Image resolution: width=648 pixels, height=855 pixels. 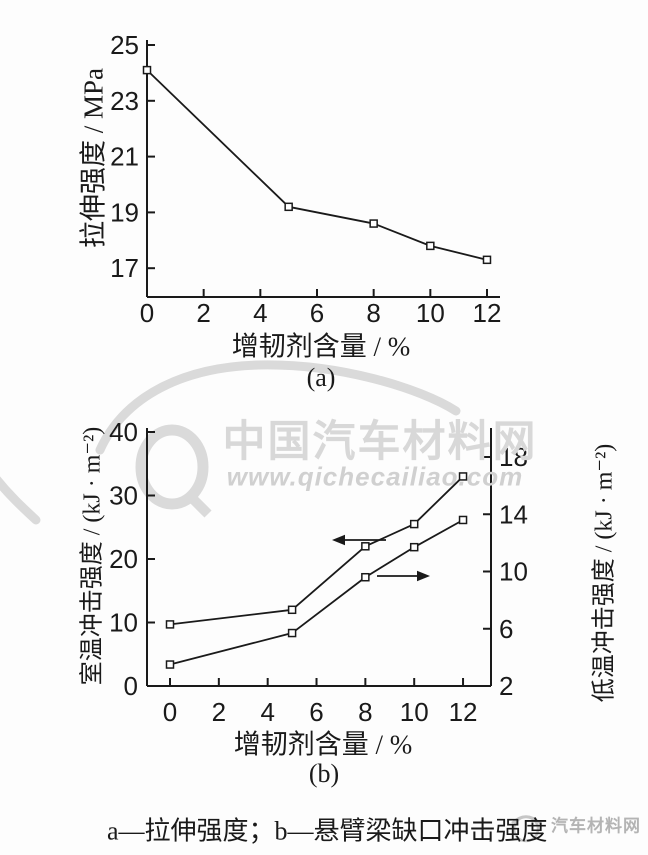 What do you see at coordinates (20, 500) in the screenshot?
I see `watermark-car-fragment` at bounding box center [20, 500].